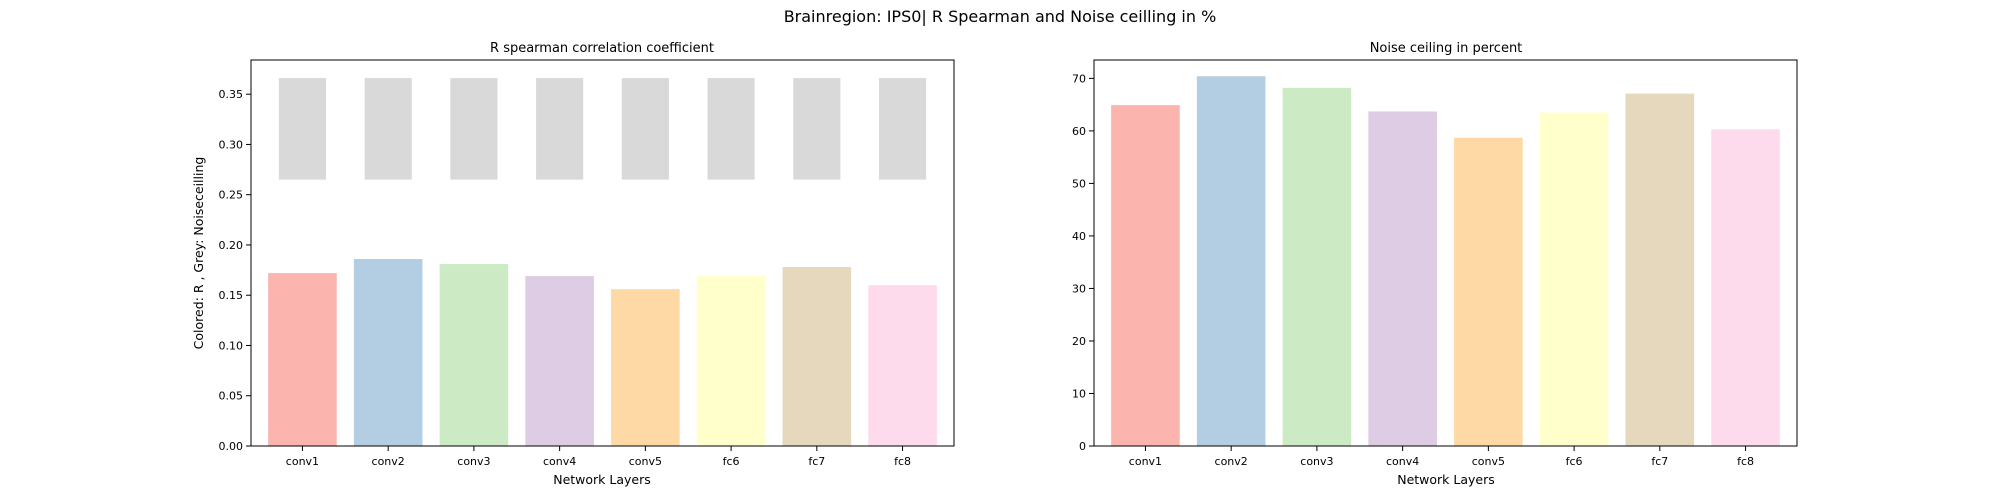 This screenshot has width=2000, height=500. Describe the element at coordinates (598, 457) in the screenshot. I see `r-spearman-x-ticks: conv1 conv2 conv3 conv4 conv5 fc6 fc7 fc8` at that location.